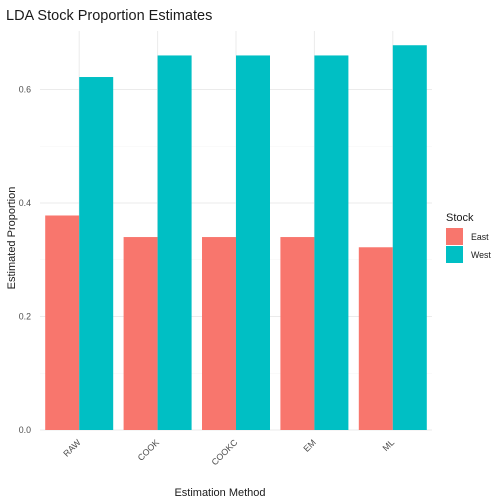 The image size is (504, 504). I want to click on bar-west-em, so click(331, 242).